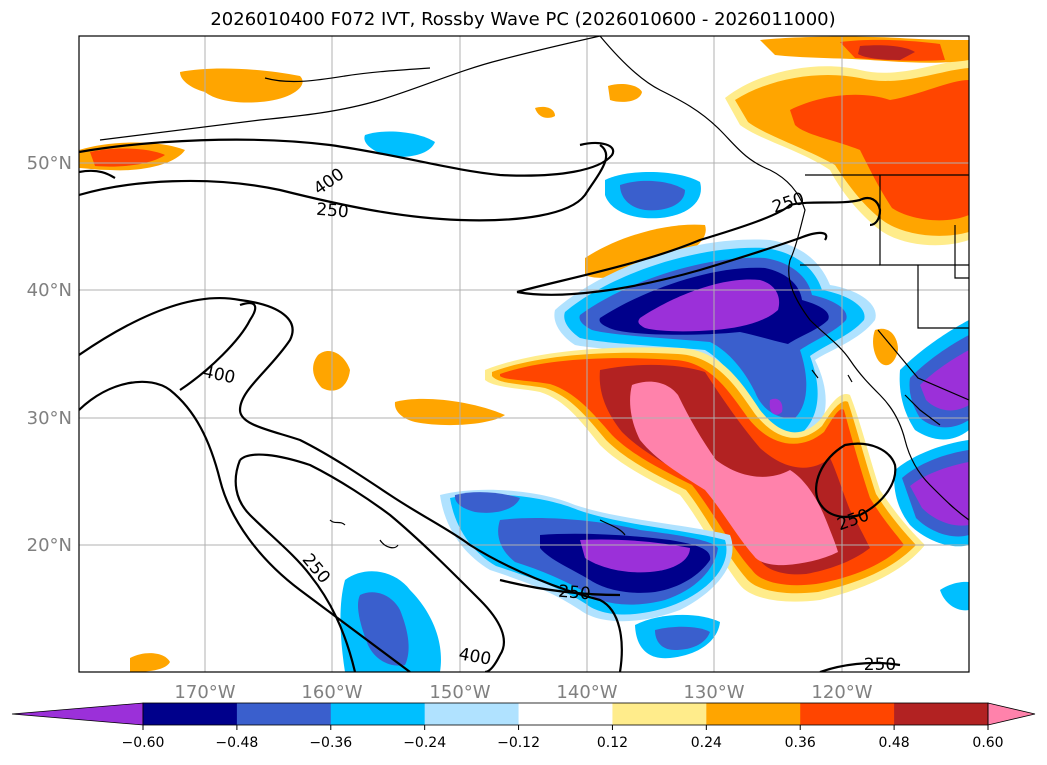 The height and width of the screenshot is (765, 1047). Describe the element at coordinates (241, 85) in the screenshot. I see `positive-patch-north` at that location.